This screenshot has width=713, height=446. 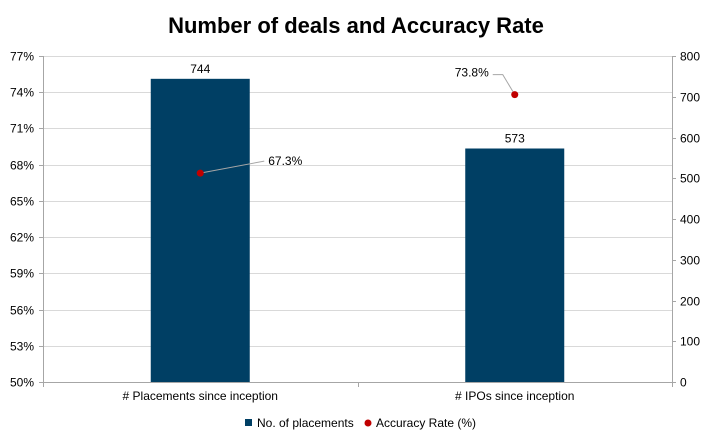 What do you see at coordinates (690, 57) in the screenshot?
I see `right-axis-tick-label: 800` at bounding box center [690, 57].